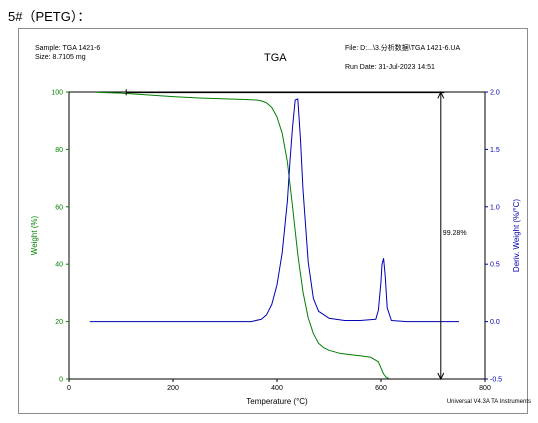  Describe the element at coordinates (495, 207) in the screenshot. I see `y2-tick-label: 1.0` at that location.